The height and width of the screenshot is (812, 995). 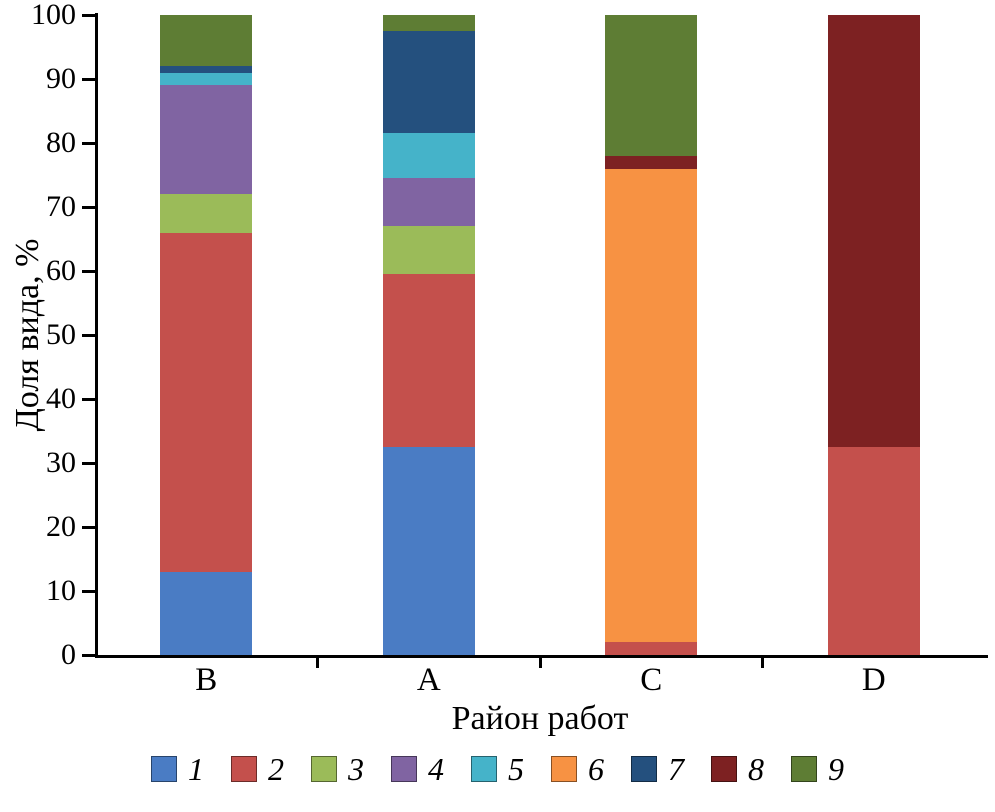 I want to click on x-axis-title: Район работ, so click(x=540, y=718).